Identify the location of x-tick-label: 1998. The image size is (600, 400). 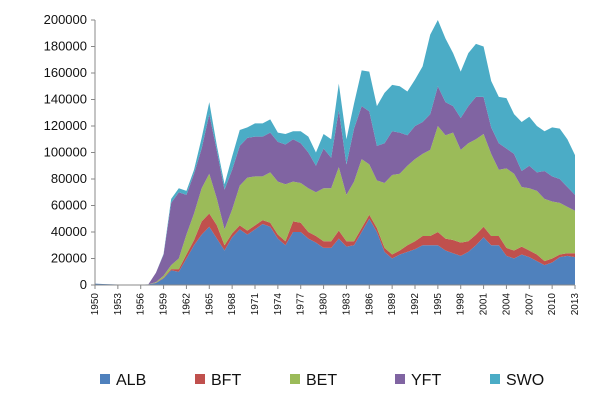
(461, 304).